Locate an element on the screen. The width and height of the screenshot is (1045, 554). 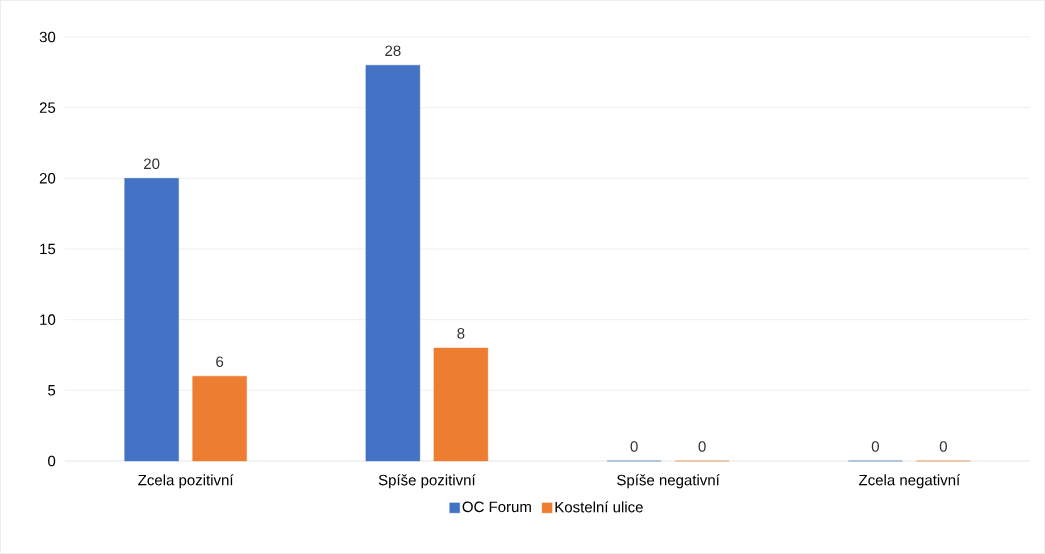
y-tick-label: 0 is located at coordinates (52, 461).